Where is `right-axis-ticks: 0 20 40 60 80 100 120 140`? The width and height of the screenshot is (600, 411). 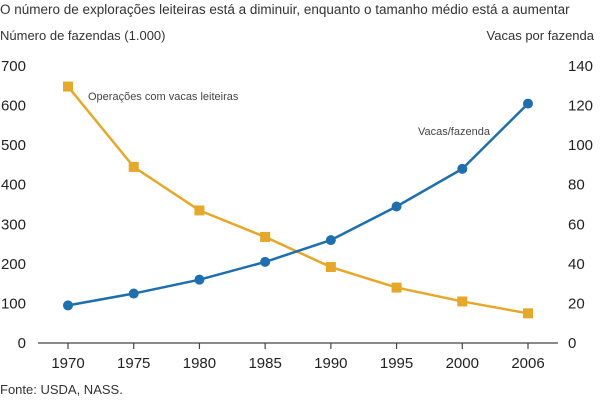
right-axis-ticks: 0 20 40 60 80 100 120 140 is located at coordinates (580, 205).